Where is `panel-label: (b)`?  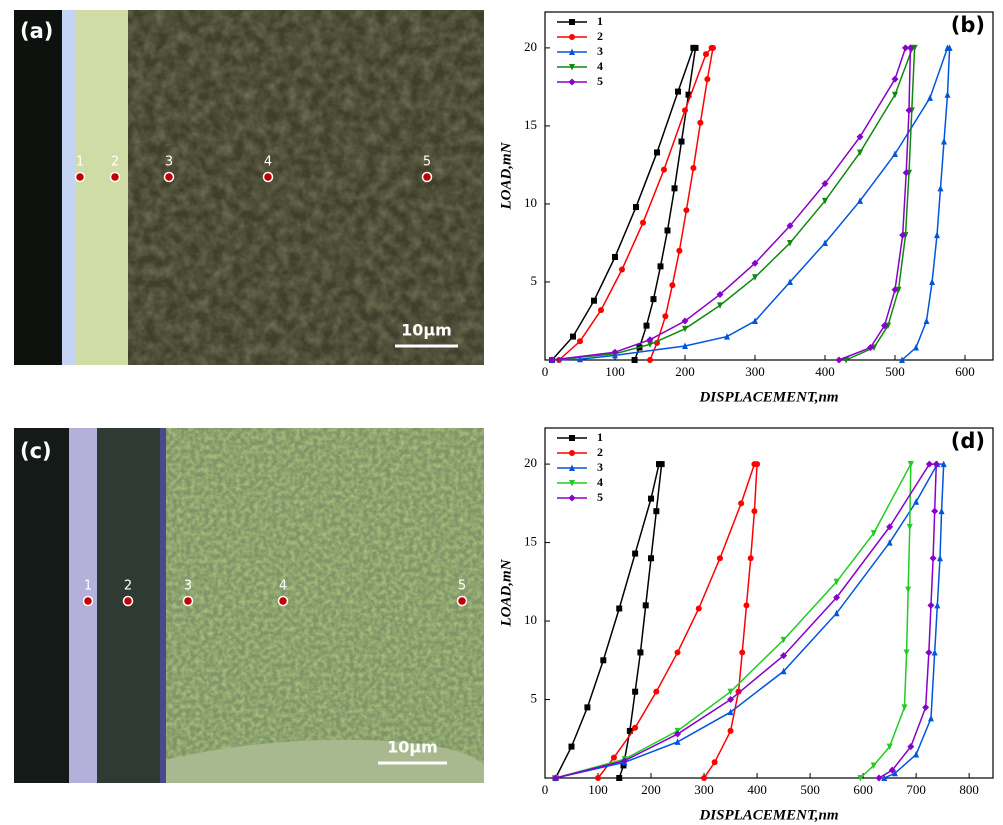
panel-label: (b) is located at coordinates (968, 25).